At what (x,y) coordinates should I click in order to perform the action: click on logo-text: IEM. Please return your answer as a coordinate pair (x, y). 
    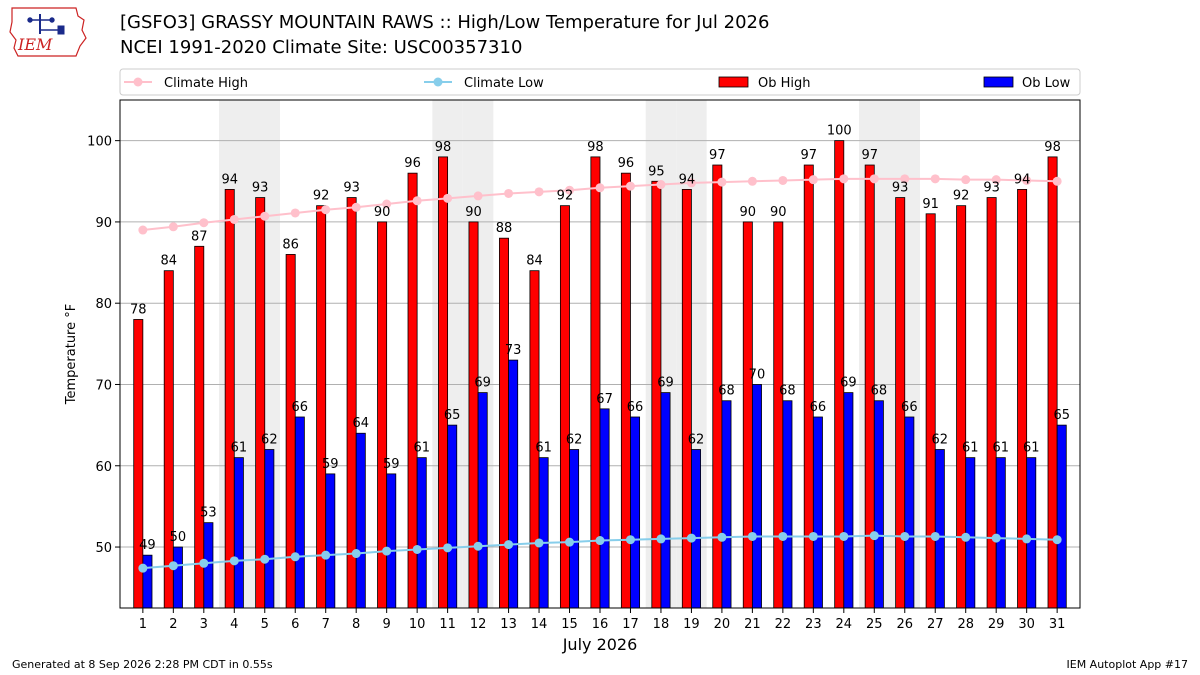
    Looking at the image, I should click on (35, 44).